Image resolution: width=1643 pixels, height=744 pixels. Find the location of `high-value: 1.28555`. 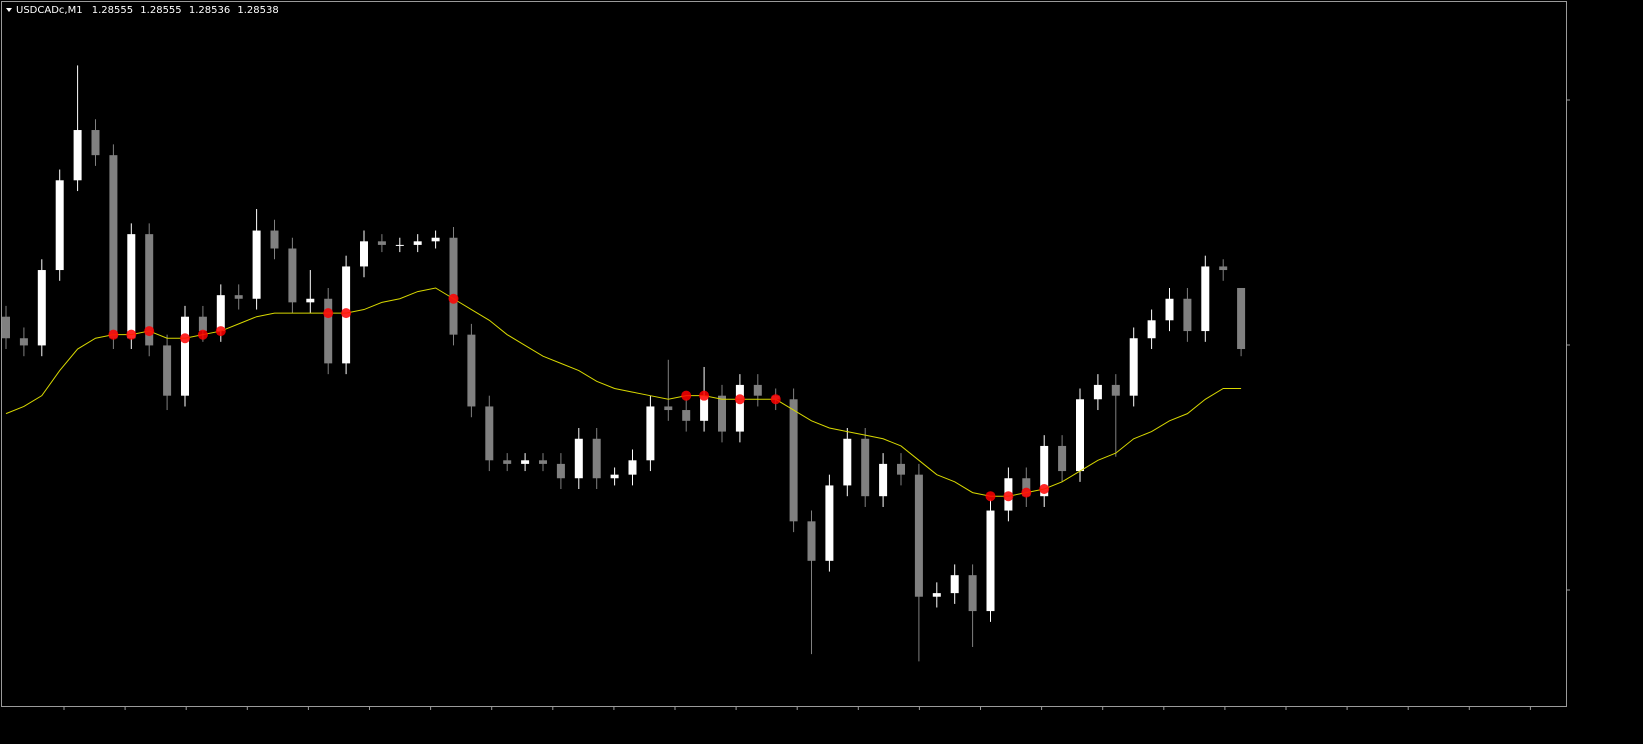

high-value: 1.28555 is located at coordinates (160, 10).